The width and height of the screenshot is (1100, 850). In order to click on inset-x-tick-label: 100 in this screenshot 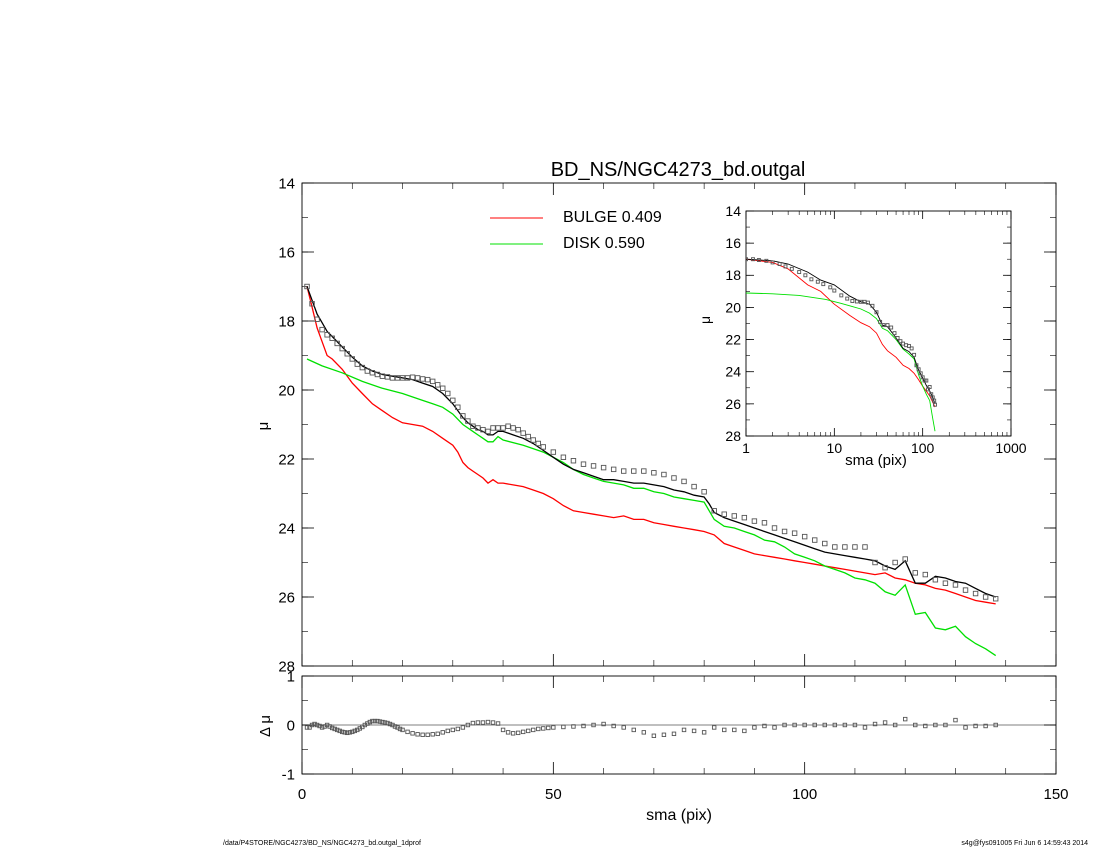, I will do `click(923, 448)`.